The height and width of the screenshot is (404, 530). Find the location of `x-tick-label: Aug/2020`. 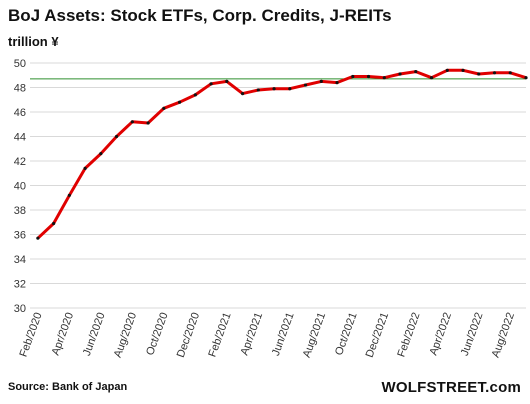

x-tick-label: Aug/2020 is located at coordinates (125, 335).